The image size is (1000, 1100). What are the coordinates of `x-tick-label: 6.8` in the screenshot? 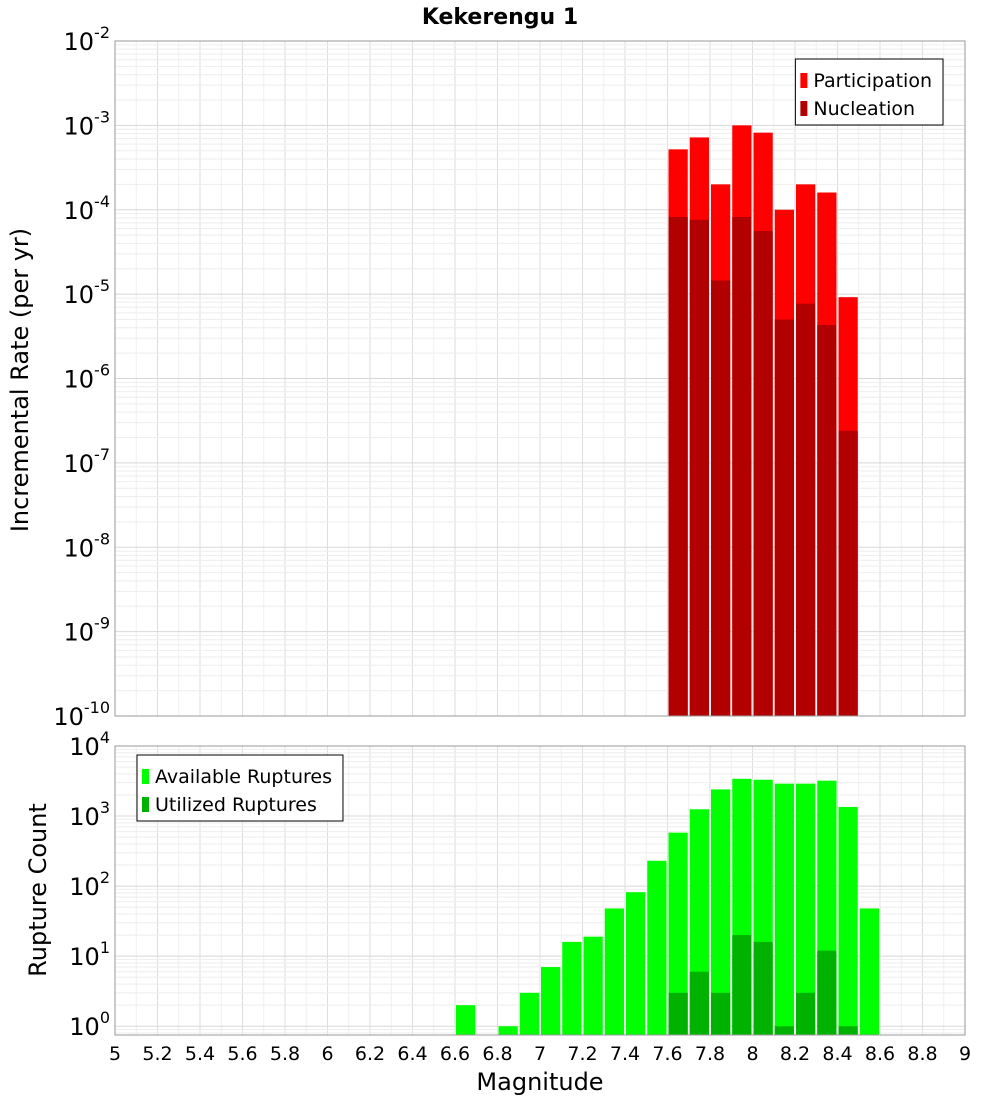 It's located at (497, 1054).